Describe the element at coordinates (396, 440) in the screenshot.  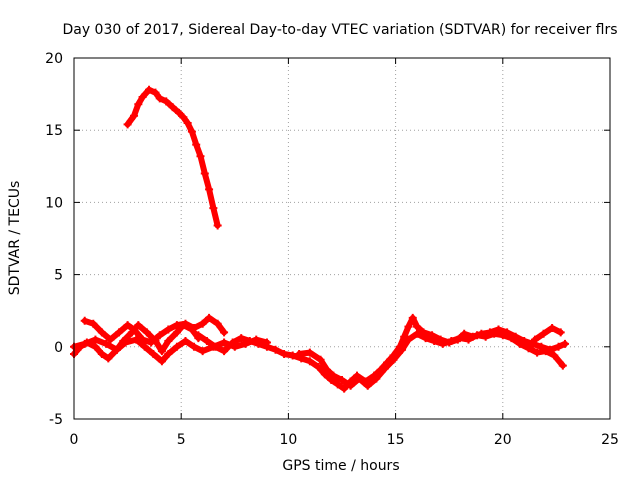
I see `x-tick-label: 15` at that location.